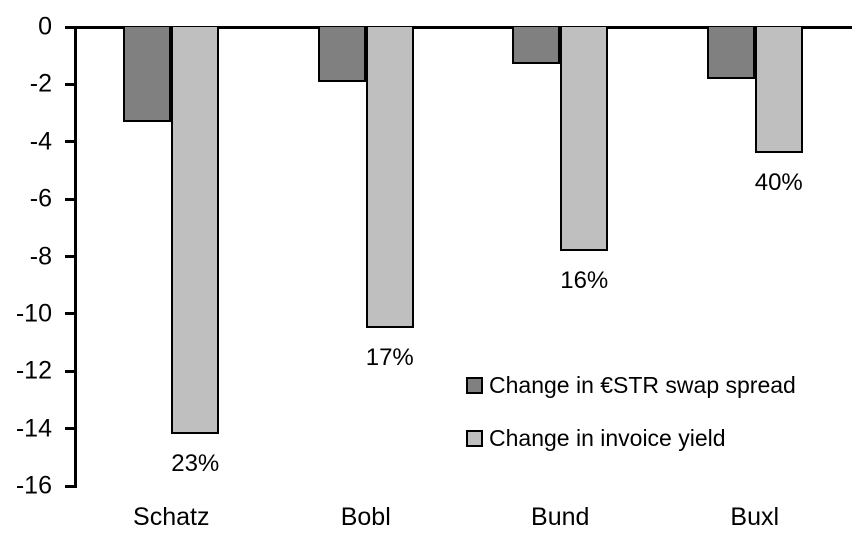 The width and height of the screenshot is (852, 539). What do you see at coordinates (642, 384) in the screenshot?
I see `legend-label-swap-spread: Change in €STR swap spread` at bounding box center [642, 384].